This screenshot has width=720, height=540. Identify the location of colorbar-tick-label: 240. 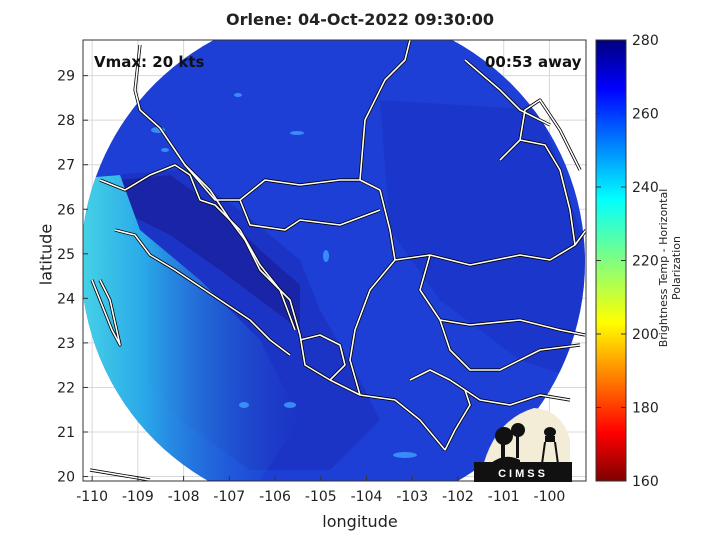
(645, 188).